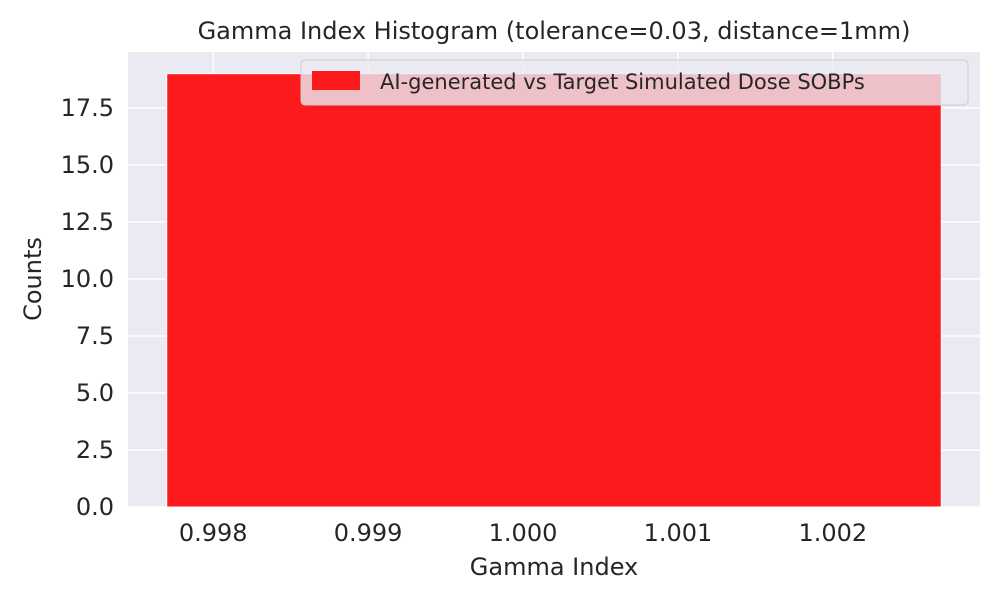 Image resolution: width=1000 pixels, height=600 pixels. I want to click on x-tick-label: 1.000, so click(523, 533).